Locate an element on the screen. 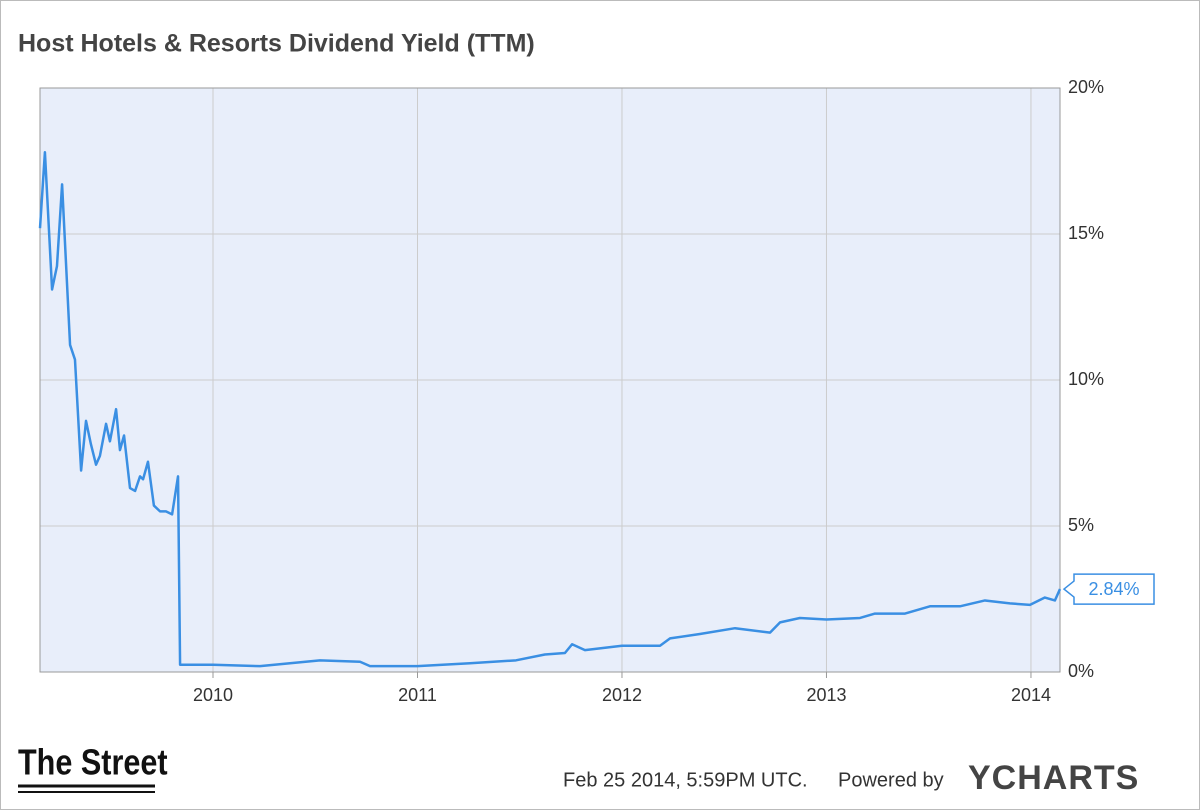  powered-by: Powered by is located at coordinates (891, 780).